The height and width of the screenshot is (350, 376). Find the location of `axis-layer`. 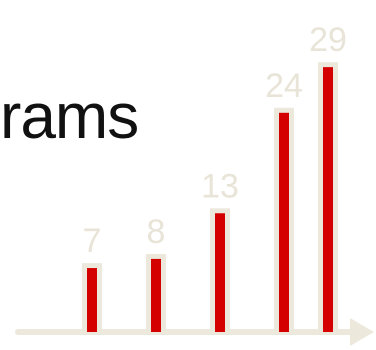

axis-layer is located at coordinates (194, 332).